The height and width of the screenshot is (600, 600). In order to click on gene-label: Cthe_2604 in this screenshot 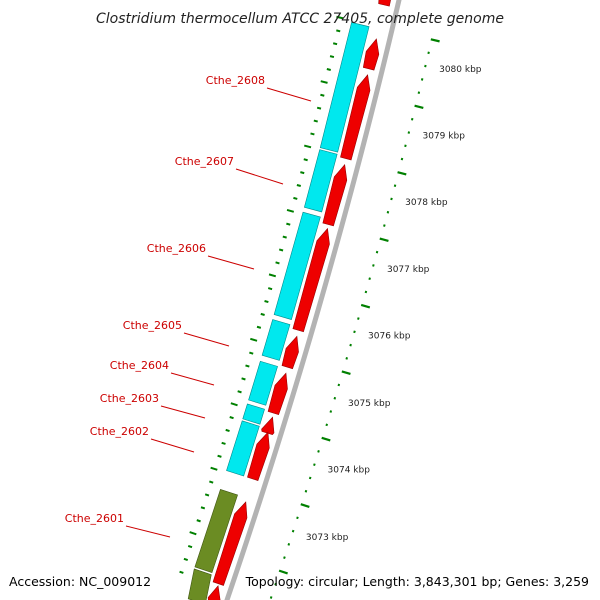, I will do `click(139, 365)`.